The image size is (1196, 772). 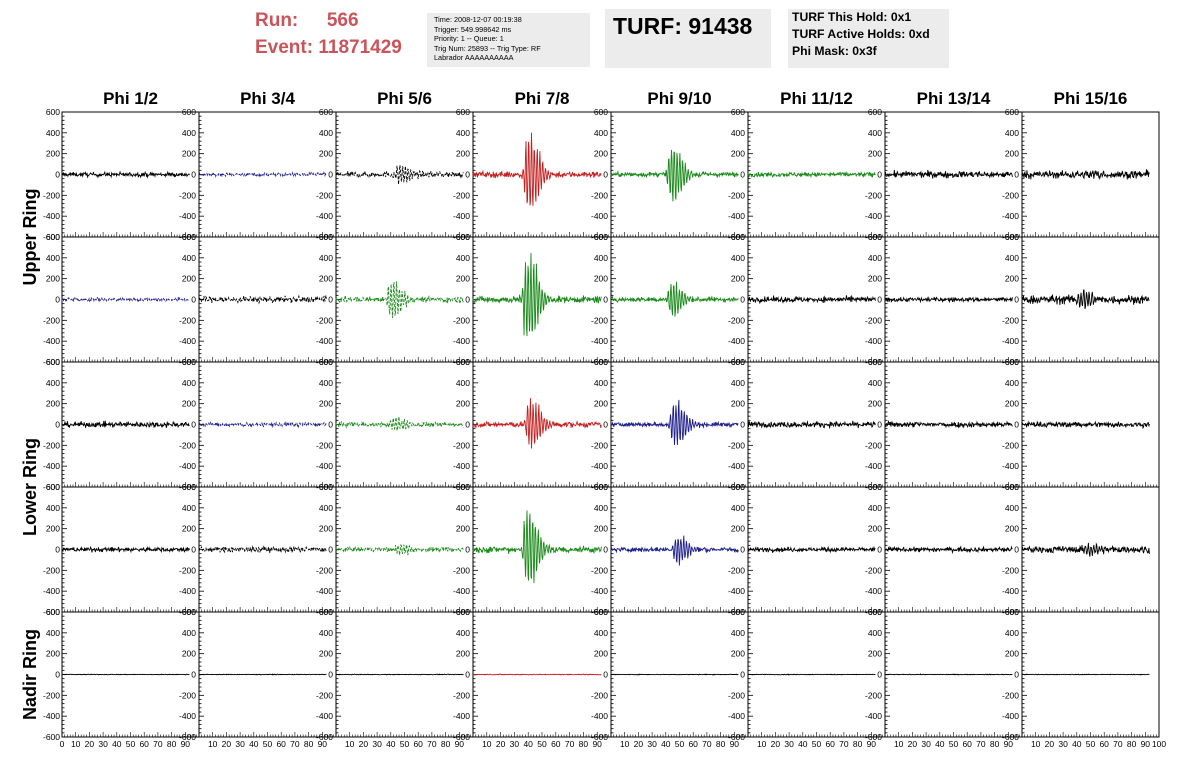 I want to click on turf-line: Phi Mask: 0x3f, so click(x=834, y=51).